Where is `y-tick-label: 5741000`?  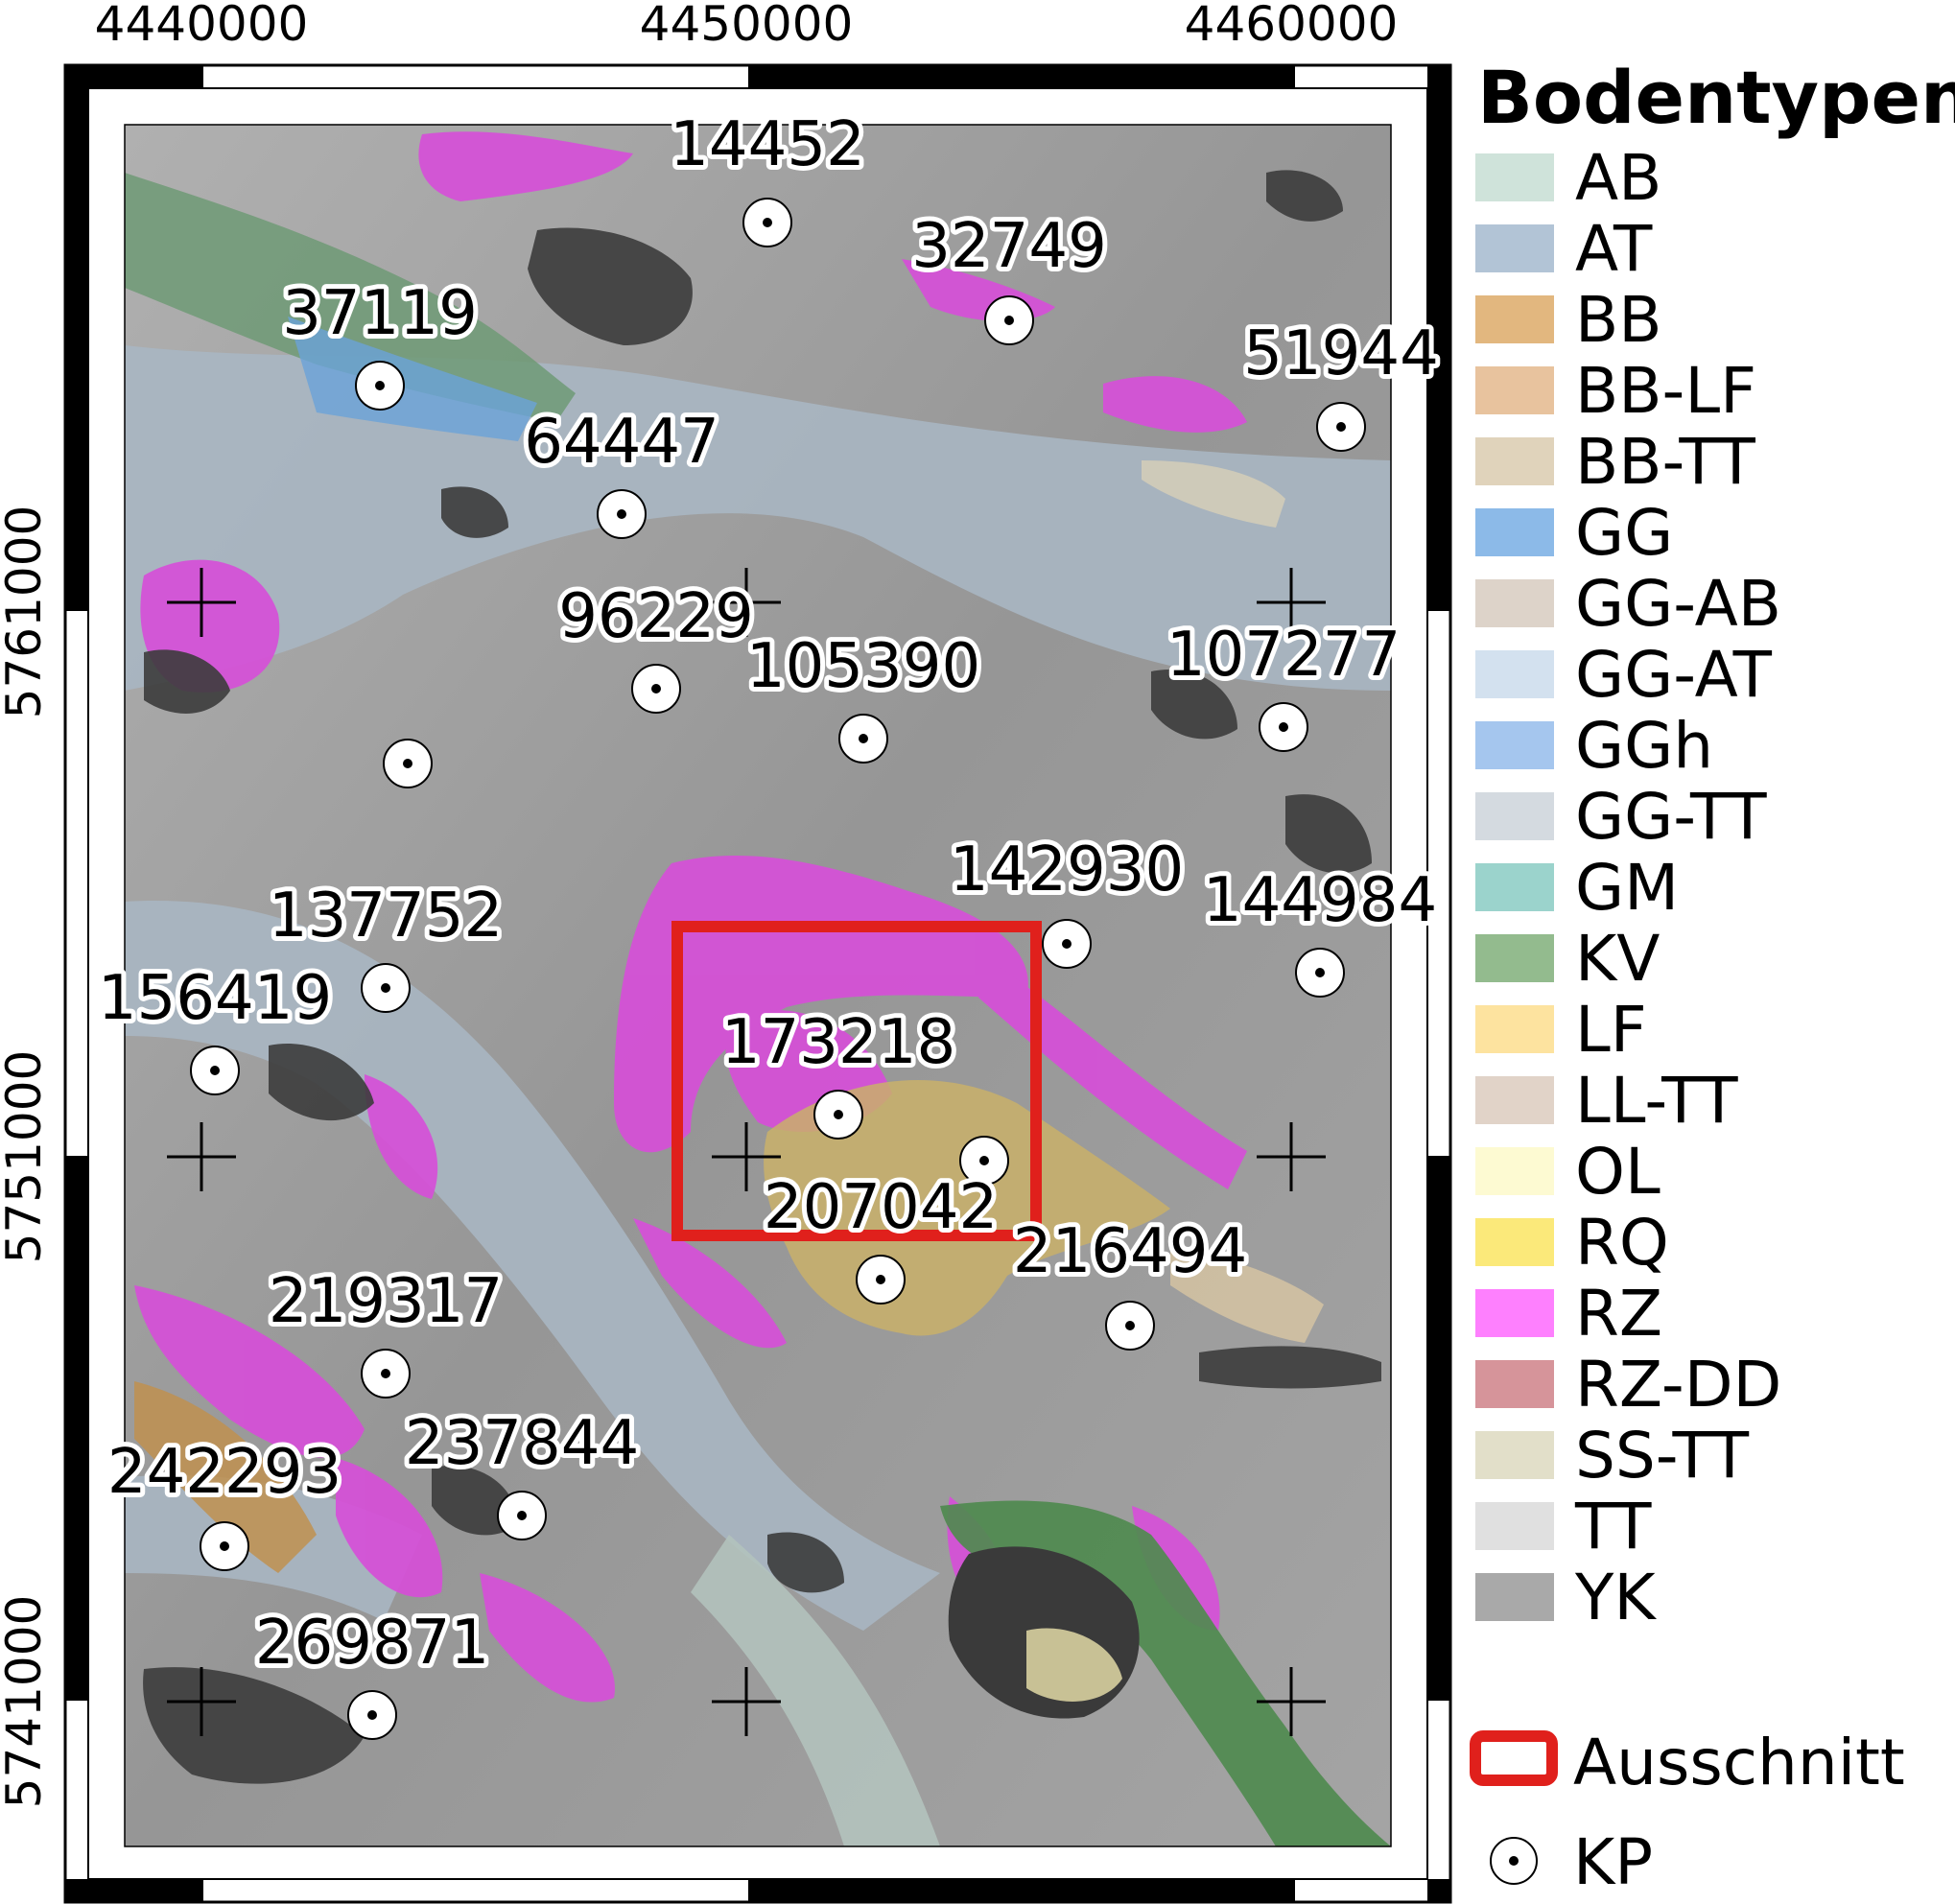 y-tick-label: 5741000 is located at coordinates (26, 1702).